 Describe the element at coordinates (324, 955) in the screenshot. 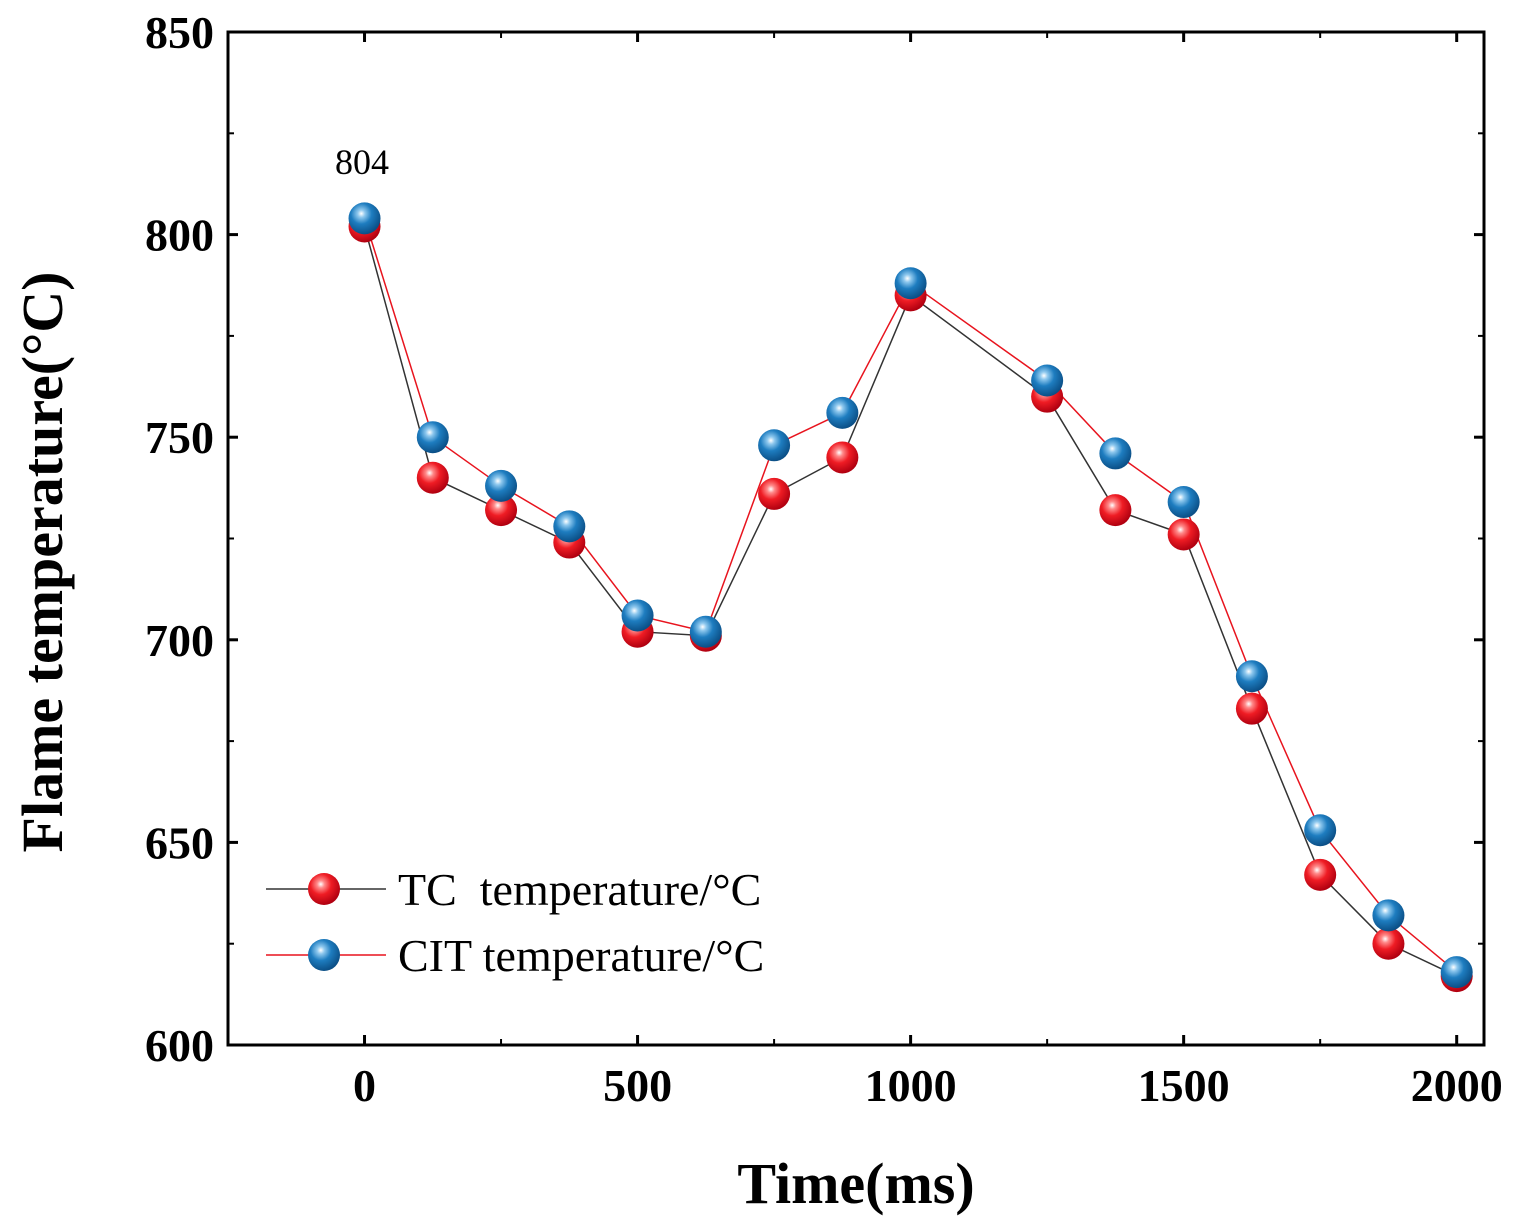

I see `legend-marker-cit` at that location.